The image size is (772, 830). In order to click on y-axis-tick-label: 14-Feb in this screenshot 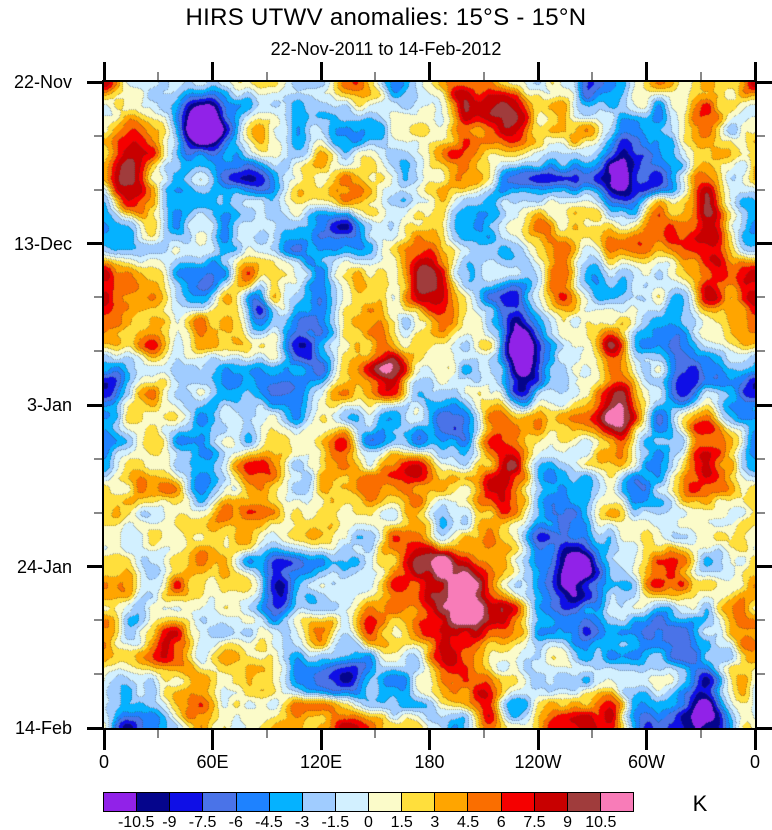, I will do `click(43, 728)`.